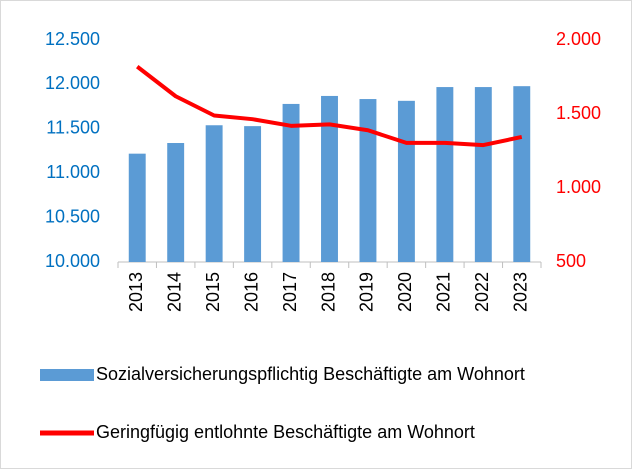 This screenshot has width=632, height=469. What do you see at coordinates (367, 292) in the screenshot?
I see `x-tick-label: 2019` at bounding box center [367, 292].